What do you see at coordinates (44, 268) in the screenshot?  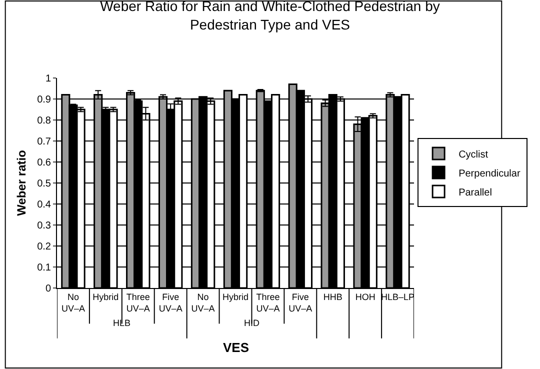 I see `y-tick-label: 0.1` at bounding box center [44, 268].